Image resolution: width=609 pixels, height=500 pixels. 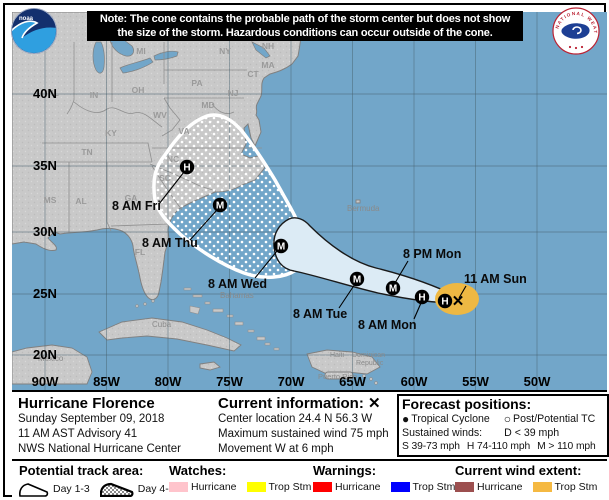 What do you see at coordinates (198, 470) in the screenshot?
I see `watches-title: Watches:` at bounding box center [198, 470].